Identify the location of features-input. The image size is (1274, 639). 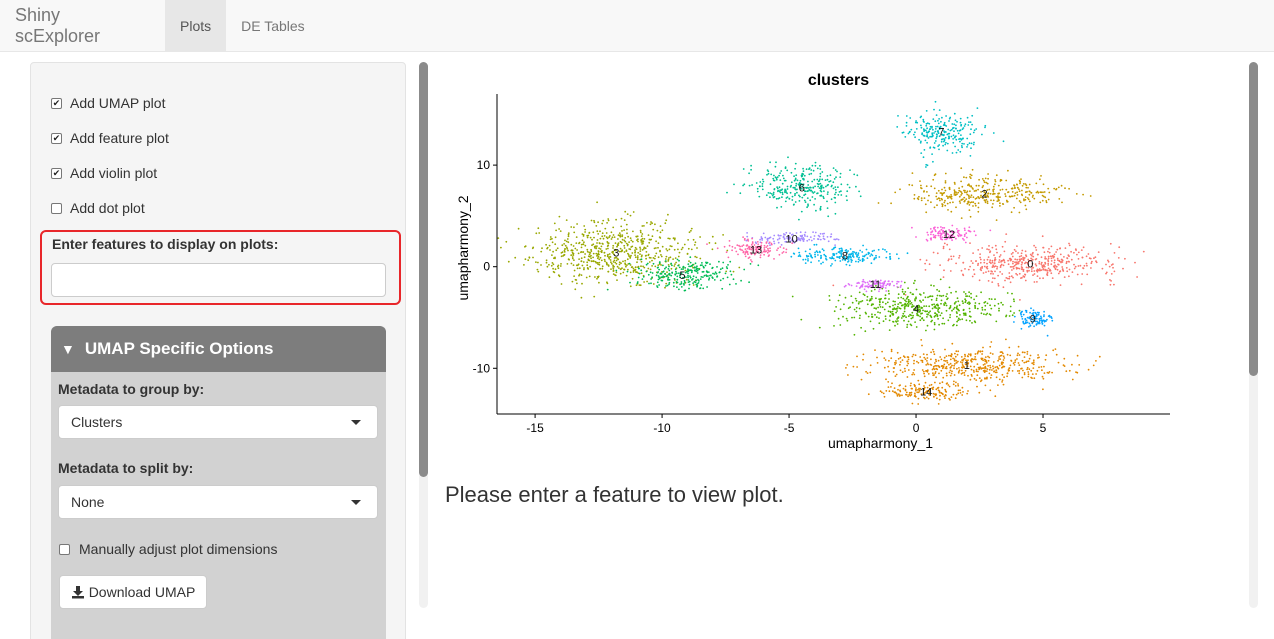
(218, 280).